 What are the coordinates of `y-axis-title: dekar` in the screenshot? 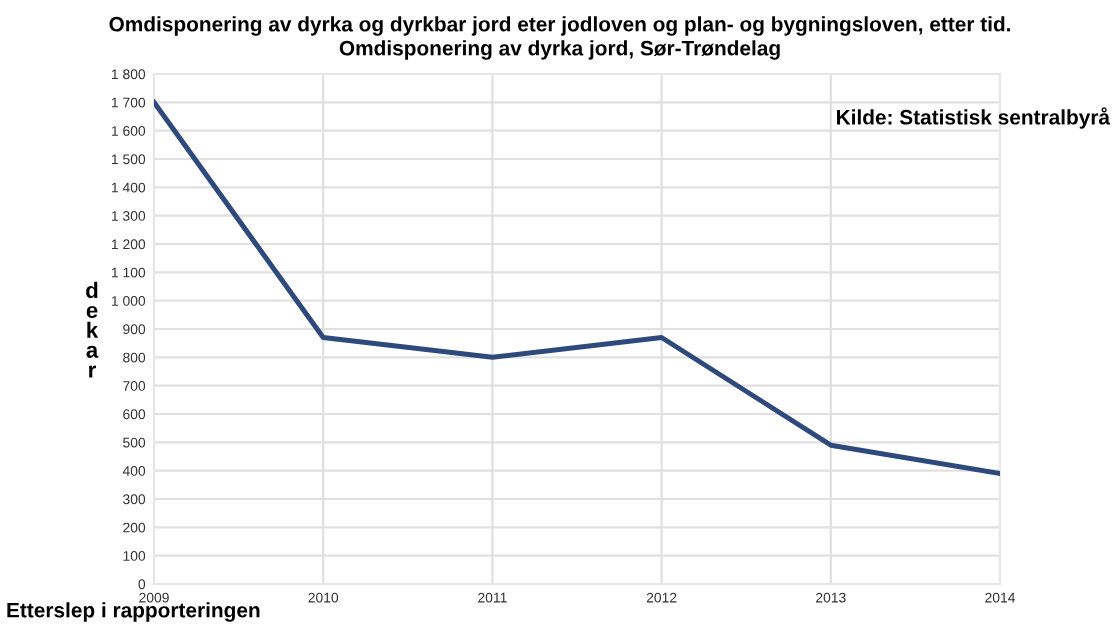 It's located at (92, 329).